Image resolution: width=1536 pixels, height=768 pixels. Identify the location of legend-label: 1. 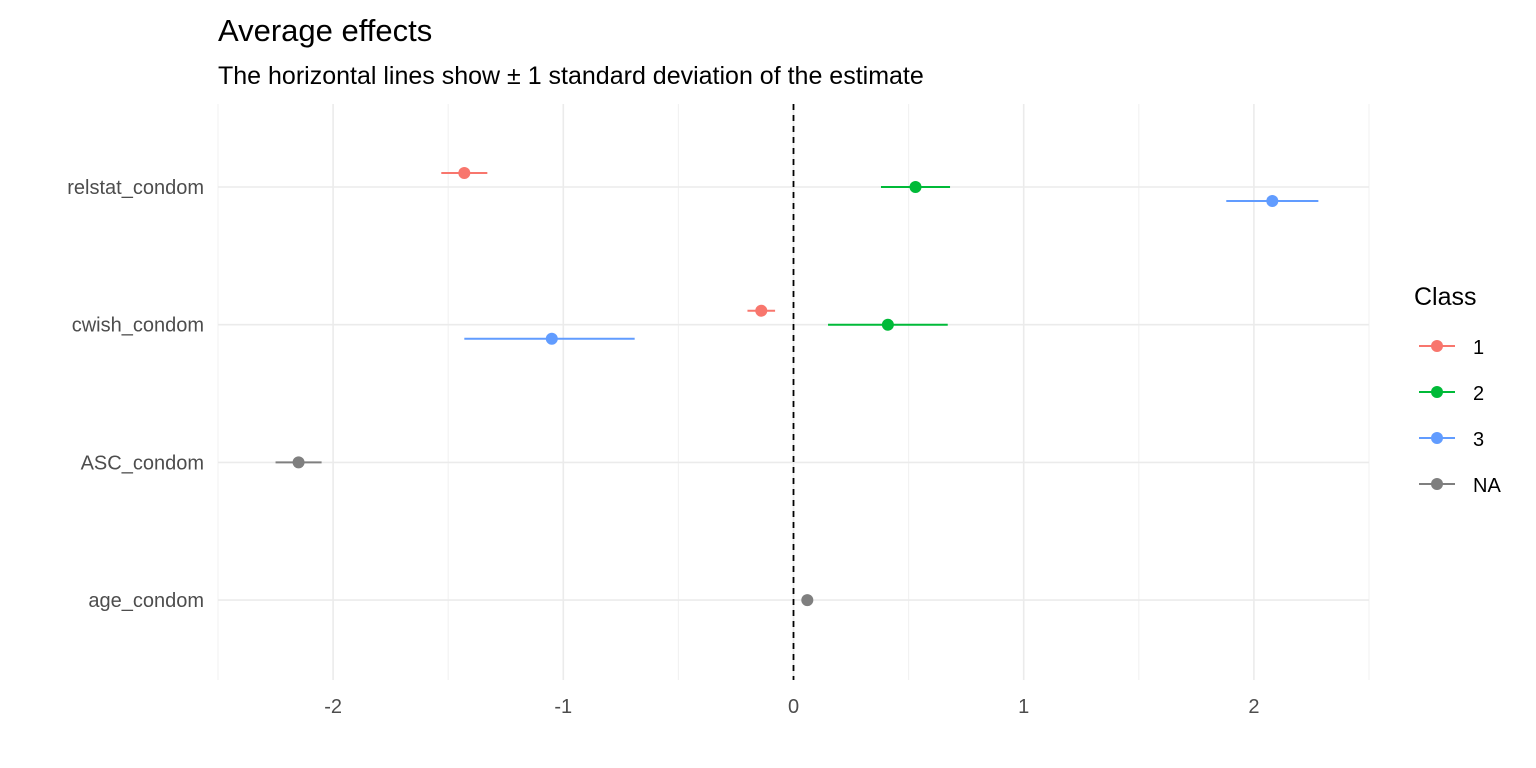
(1478, 348).